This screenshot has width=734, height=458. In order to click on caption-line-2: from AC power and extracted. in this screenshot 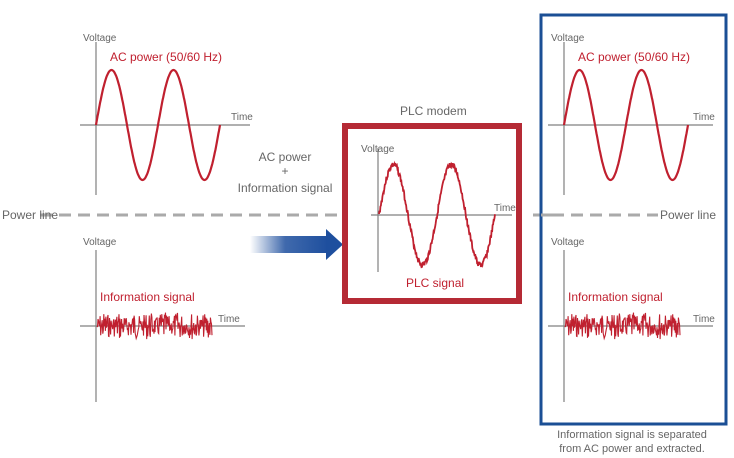, I will do `click(632, 449)`.